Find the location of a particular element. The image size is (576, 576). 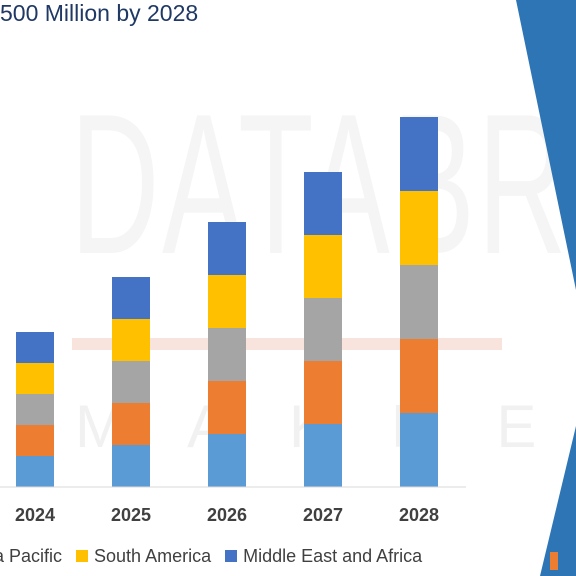

x-tick-label-2026: 2026 is located at coordinates (227, 515).